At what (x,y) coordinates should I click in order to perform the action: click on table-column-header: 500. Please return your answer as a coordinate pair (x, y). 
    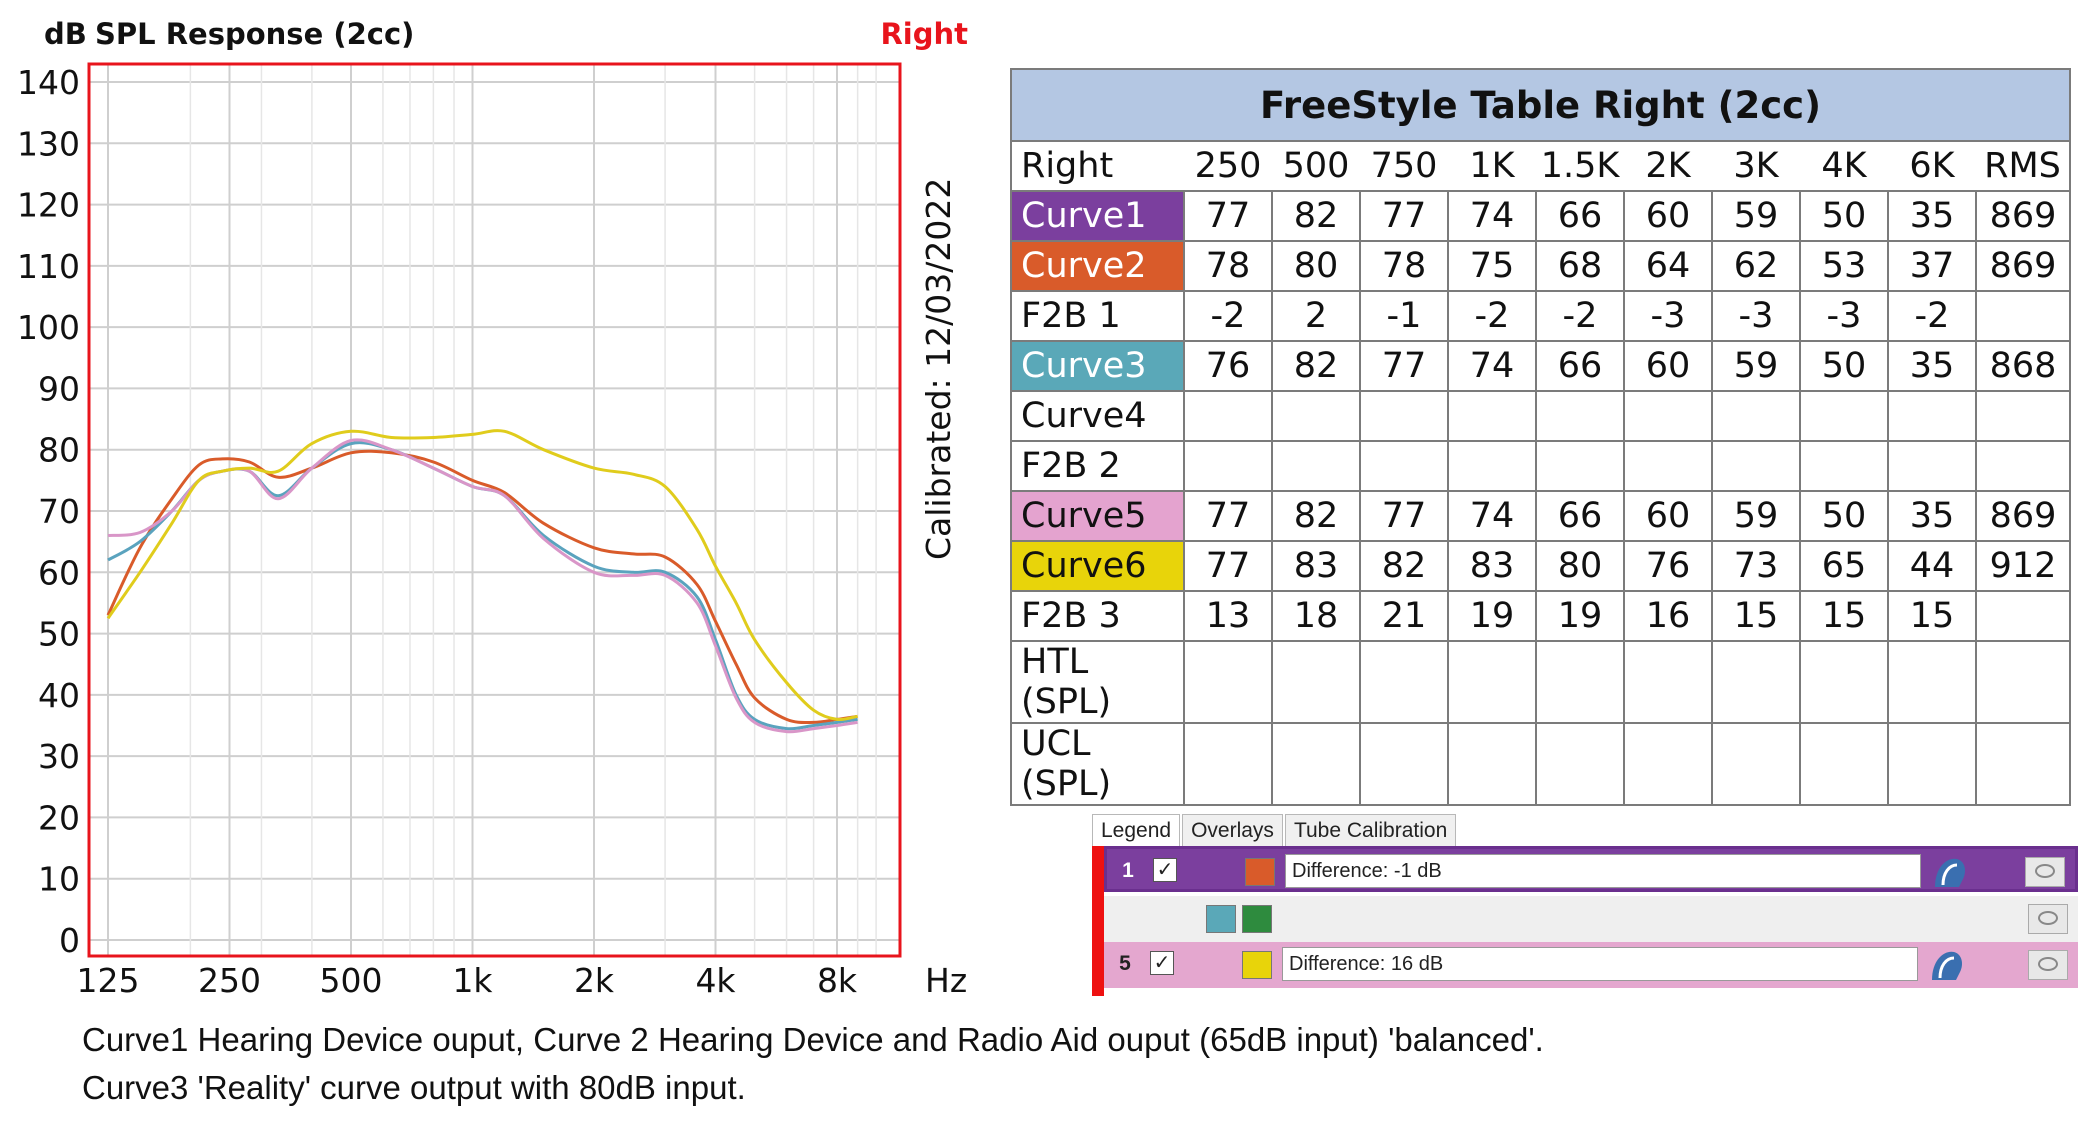
    Looking at the image, I should click on (1316, 166).